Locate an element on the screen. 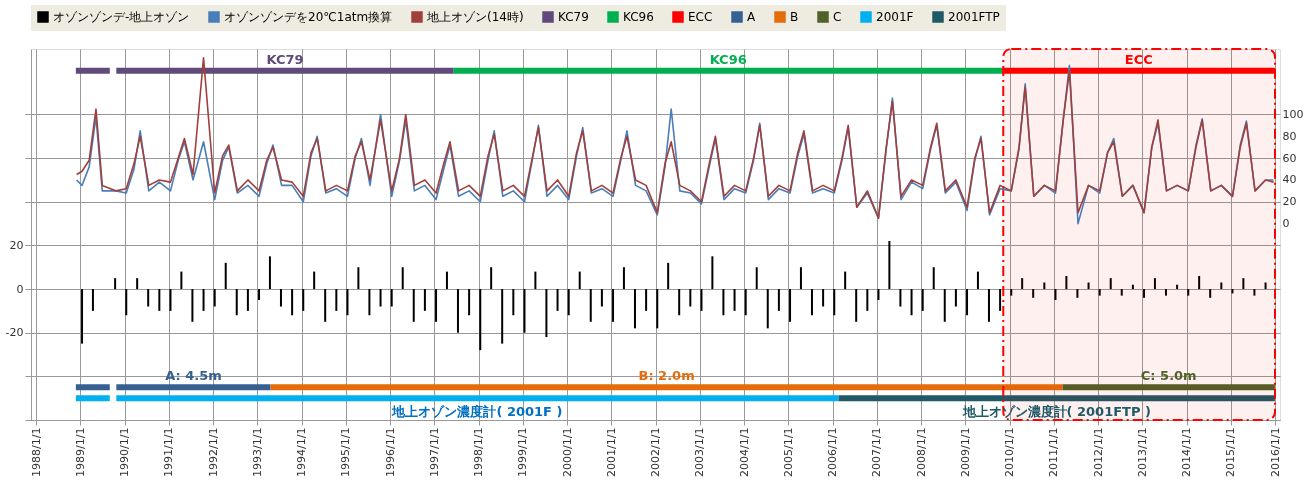 The height and width of the screenshot is (482, 1308). annotation: ECC is located at coordinates (1138, 59).